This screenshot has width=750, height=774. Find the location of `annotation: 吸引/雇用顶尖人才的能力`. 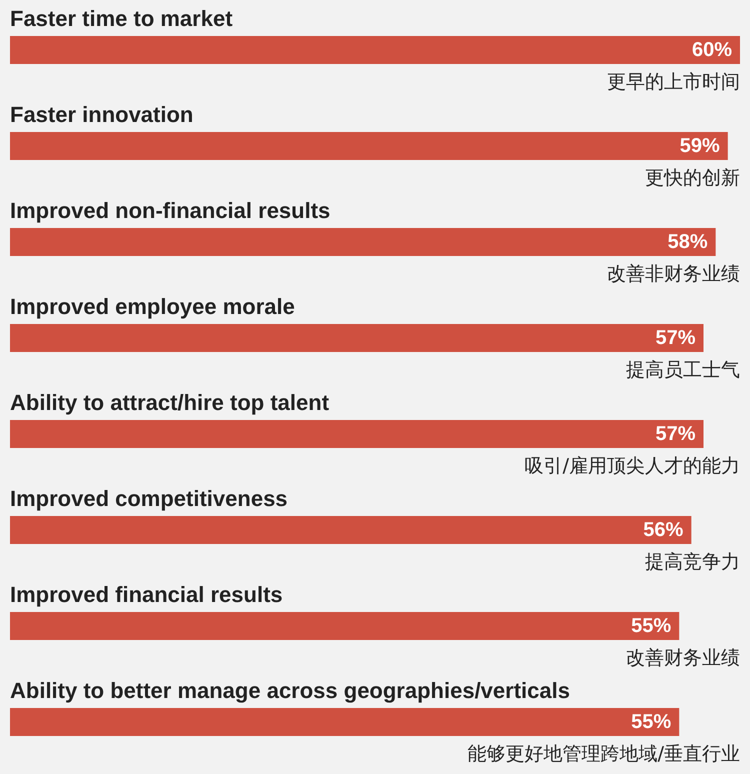

annotation: 吸引/雇用顶尖人才的能力 is located at coordinates (632, 466).